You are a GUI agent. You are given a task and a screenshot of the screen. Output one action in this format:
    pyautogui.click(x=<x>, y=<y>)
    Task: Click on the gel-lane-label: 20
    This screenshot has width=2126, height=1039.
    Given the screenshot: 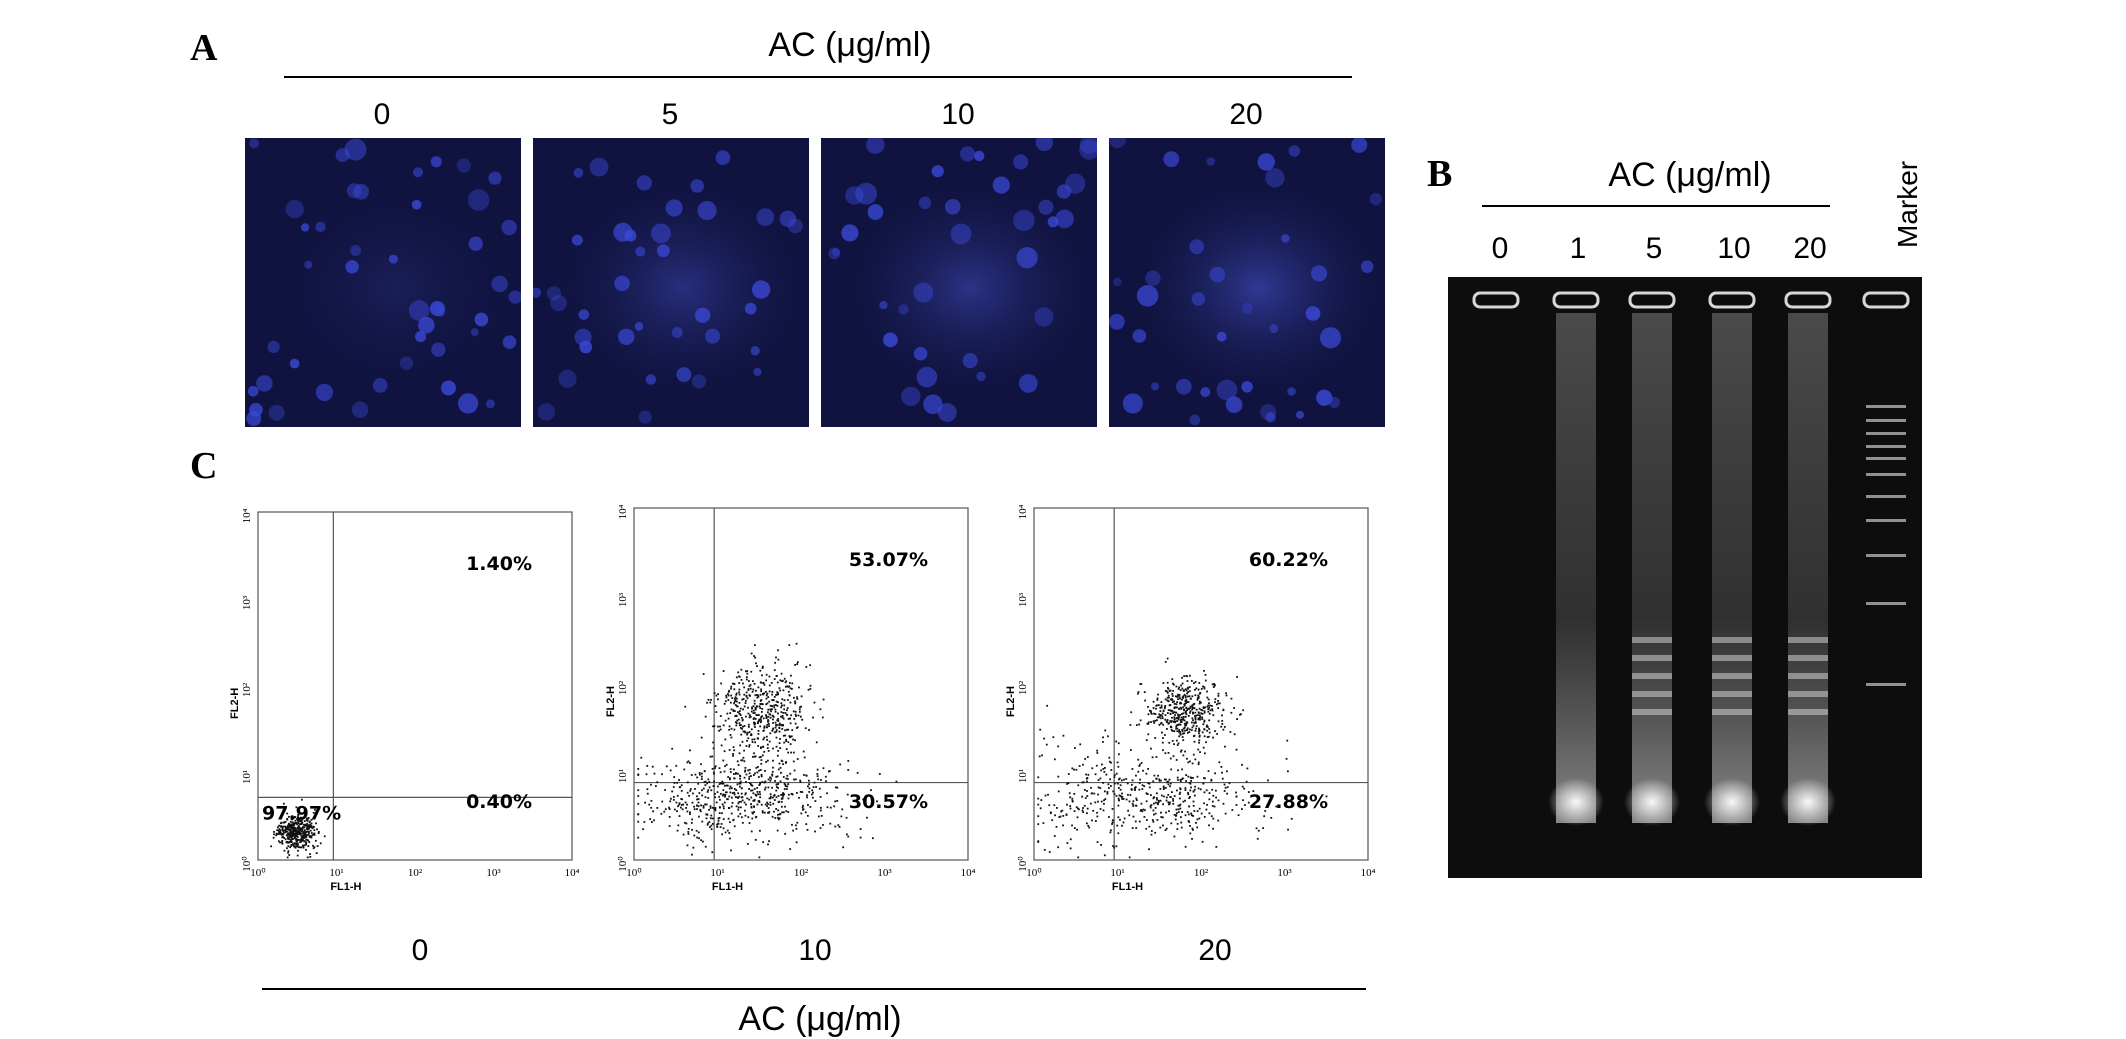 What is the action you would take?
    pyautogui.click(x=1810, y=248)
    